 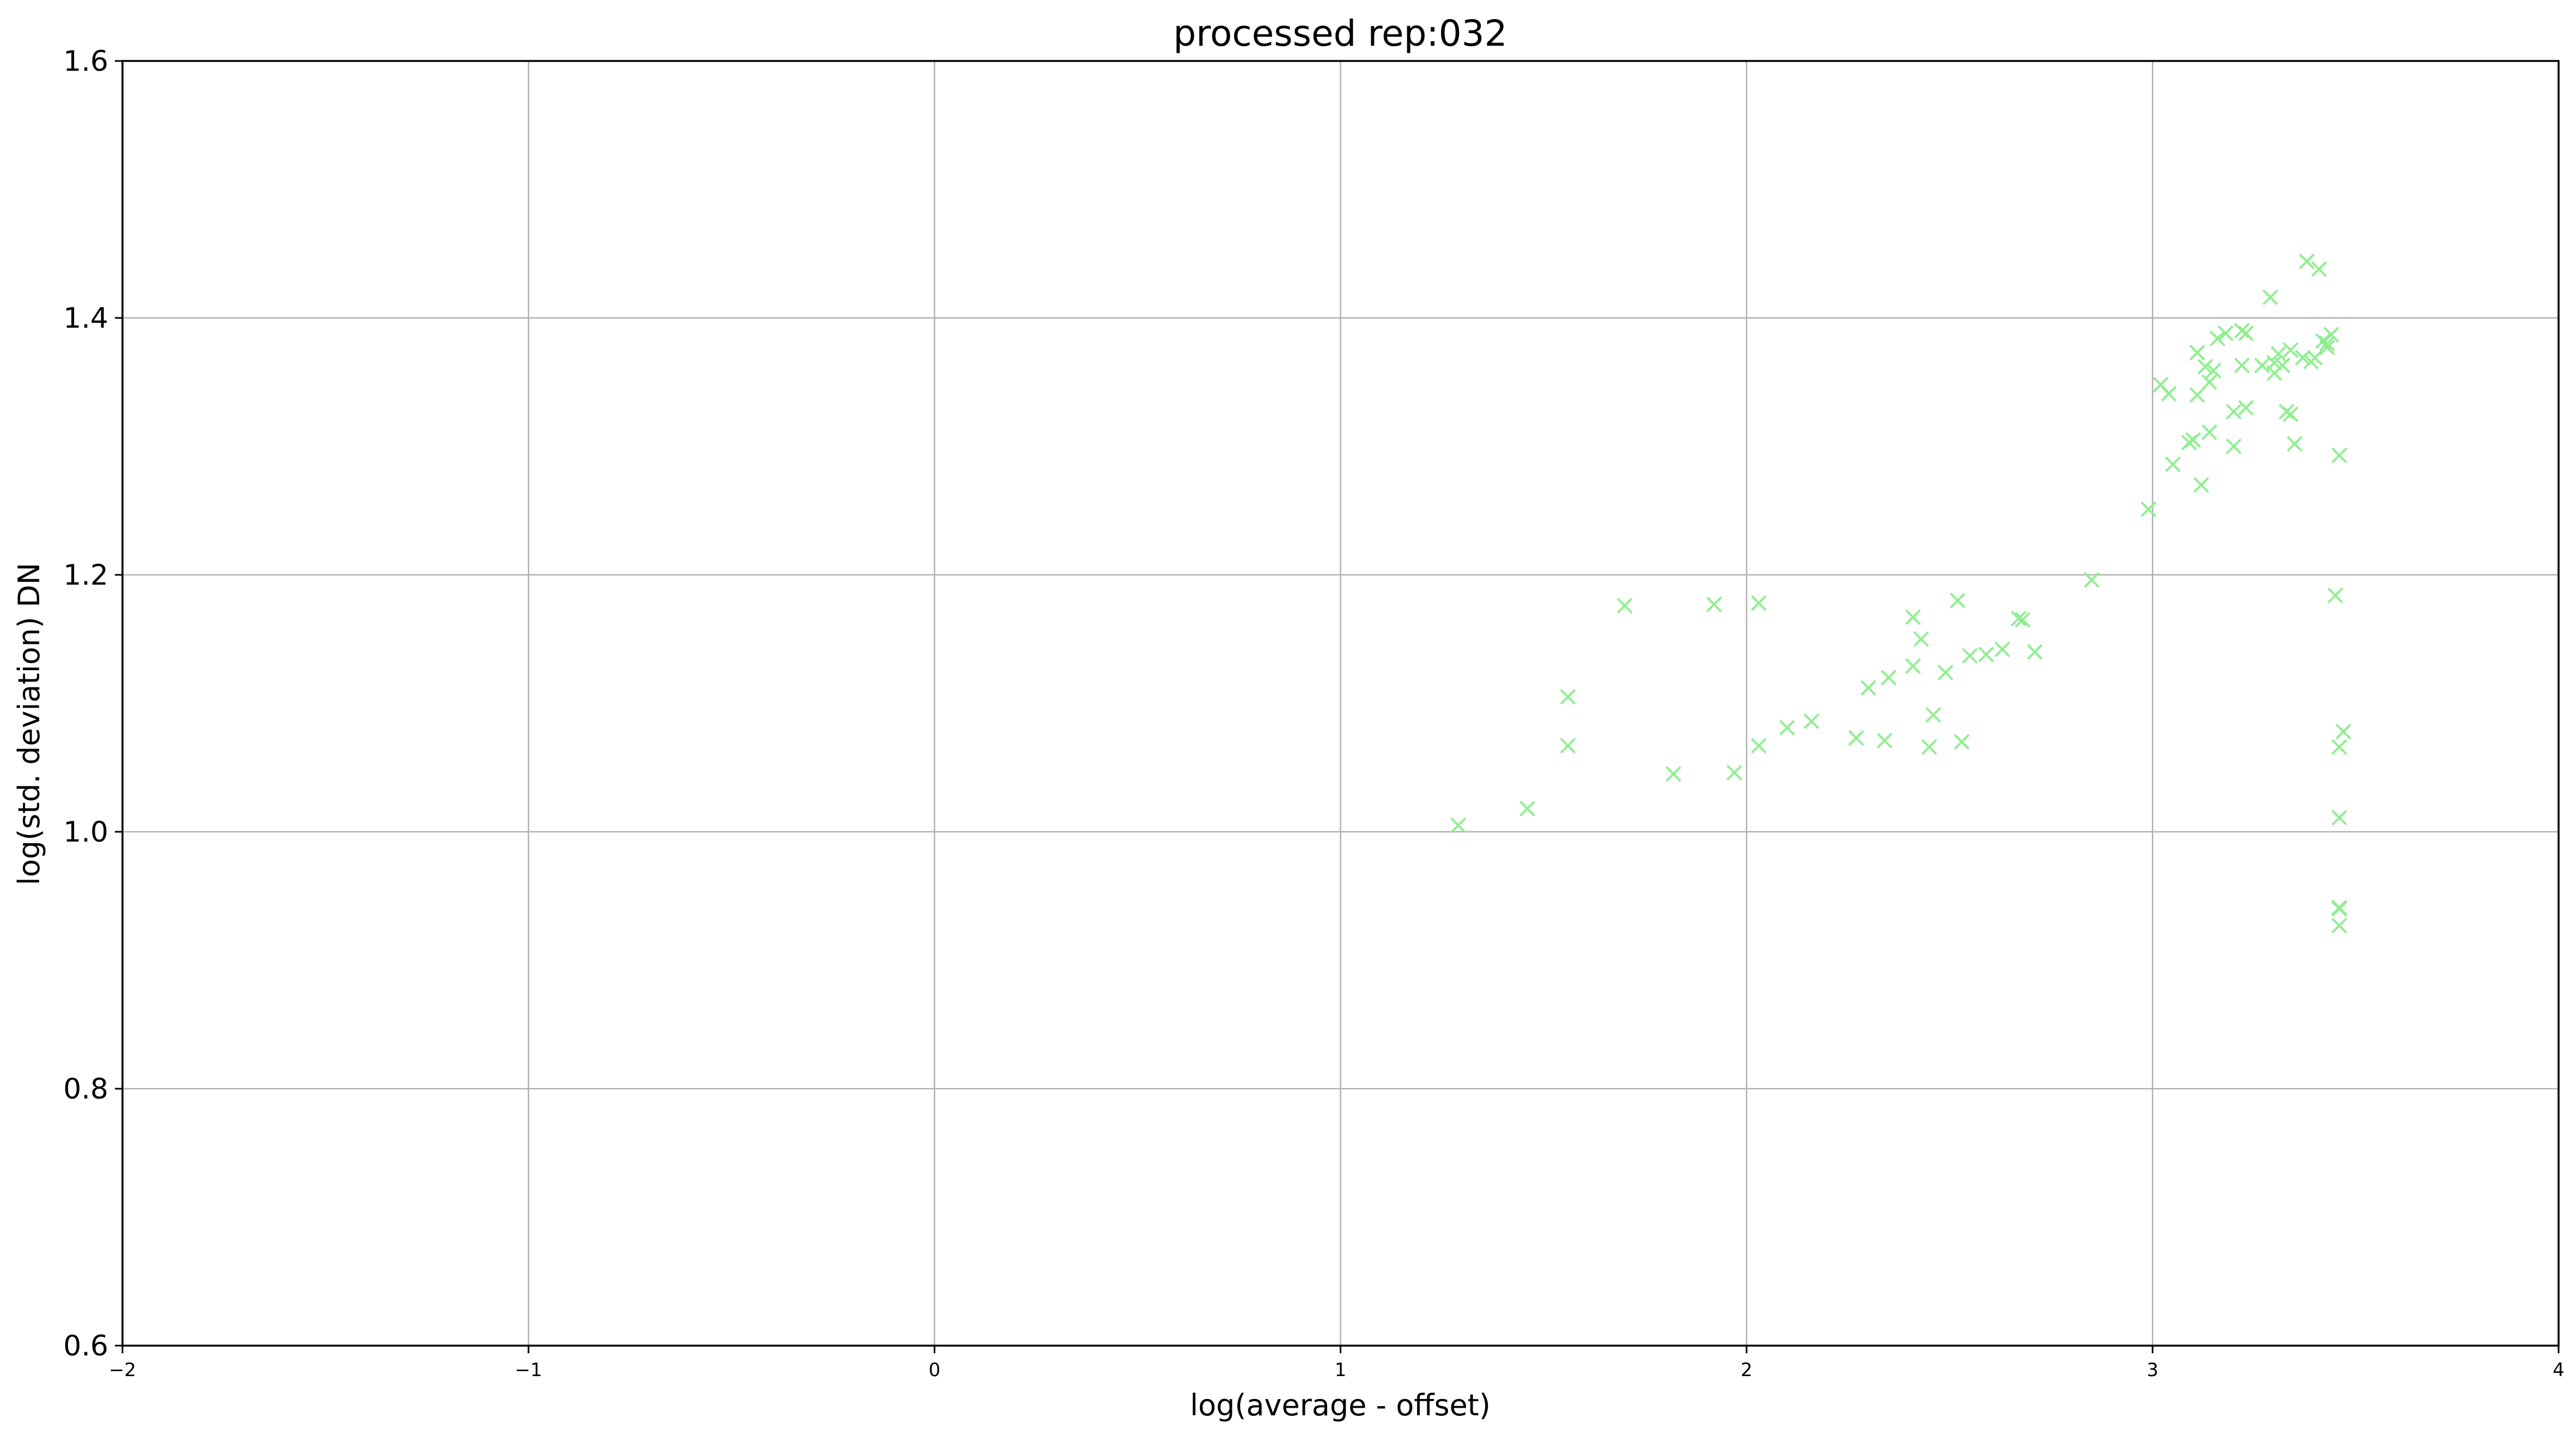 What do you see at coordinates (1340, 33) in the screenshot?
I see `chart-title: processed rep:032` at bounding box center [1340, 33].